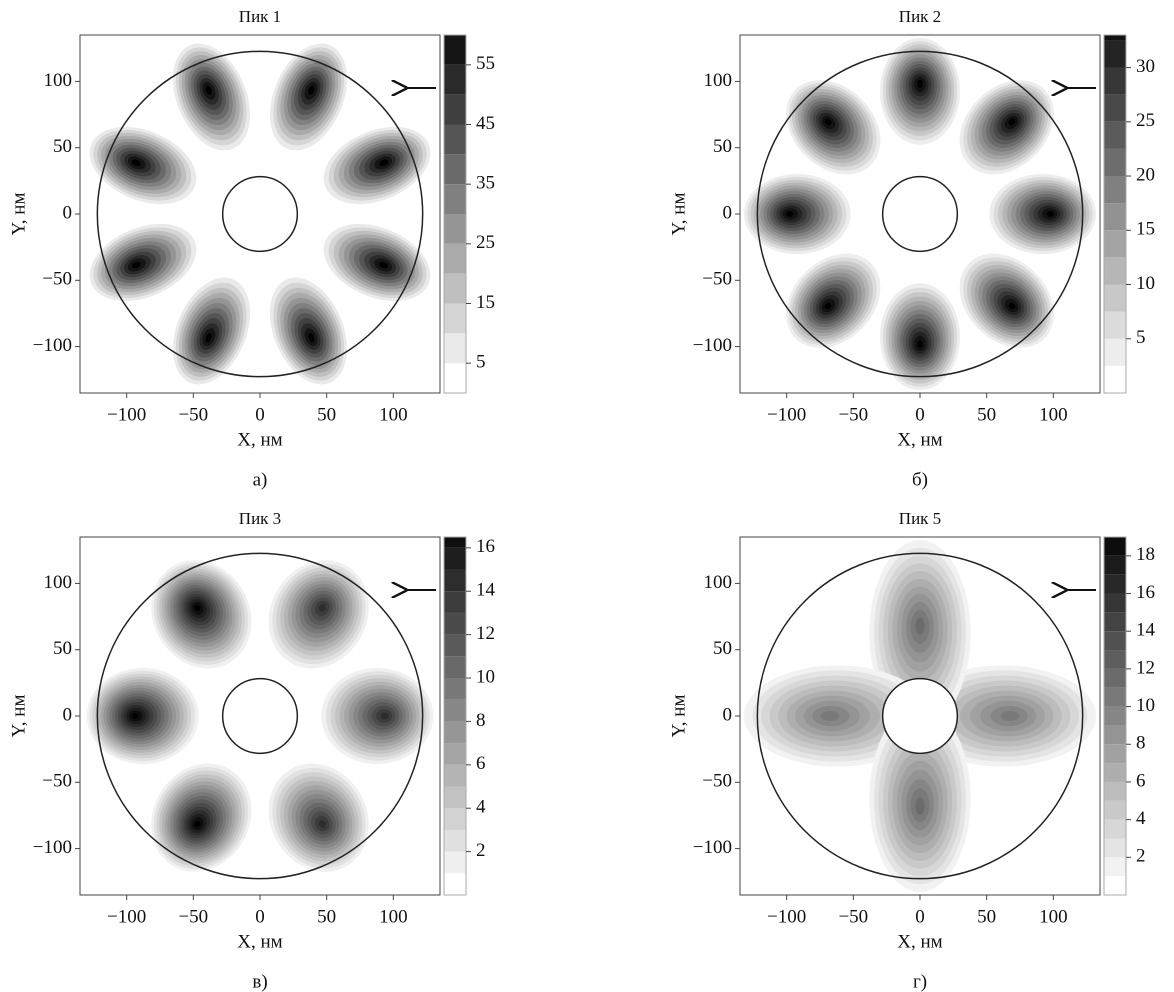 The height and width of the screenshot is (992, 1174). I want to click on field, so click(920, 716).